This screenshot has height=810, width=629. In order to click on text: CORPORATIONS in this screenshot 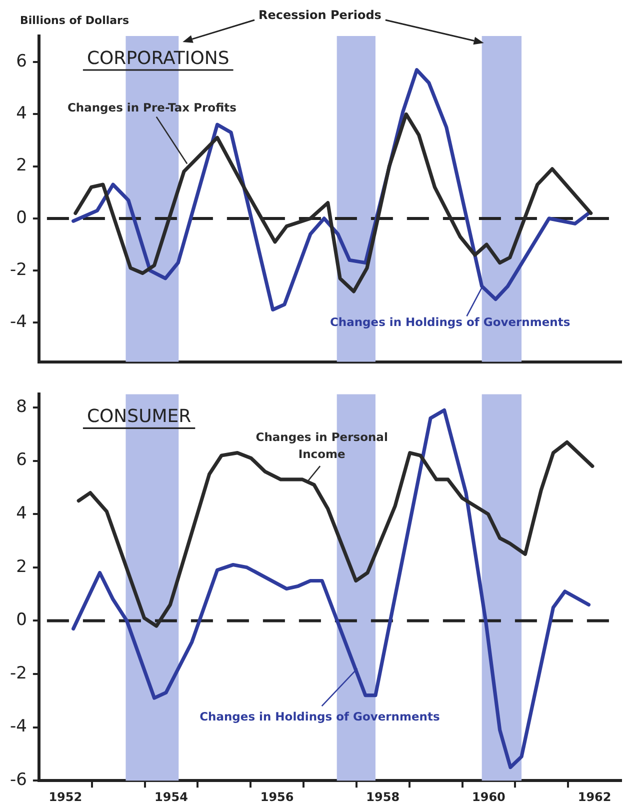, I will do `click(158, 58)`.